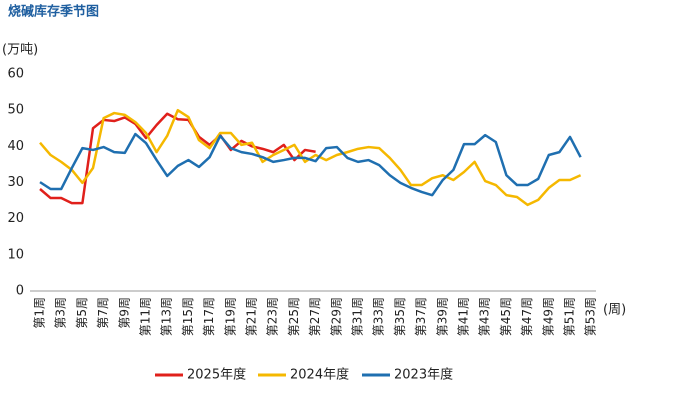  I want to click on x-tick-label: 第23周, so click(273, 316).